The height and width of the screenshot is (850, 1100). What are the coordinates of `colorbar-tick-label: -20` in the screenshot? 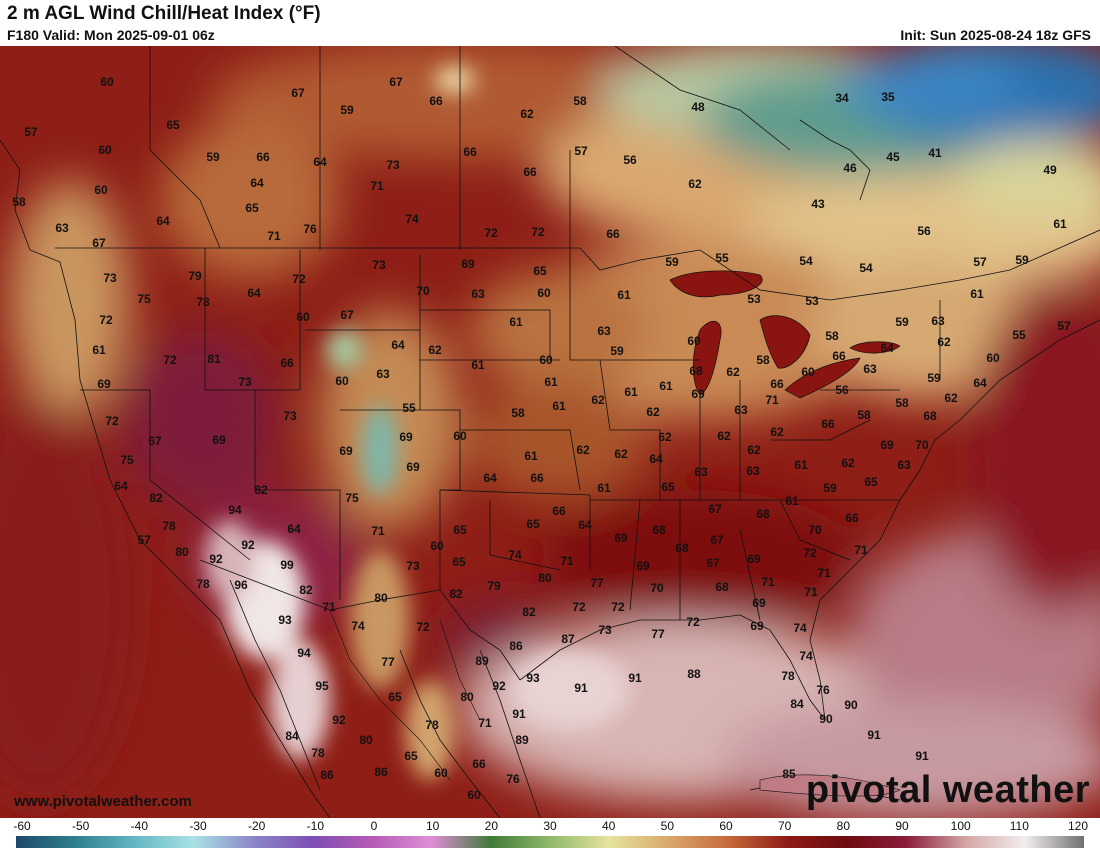 It's located at (256, 826).